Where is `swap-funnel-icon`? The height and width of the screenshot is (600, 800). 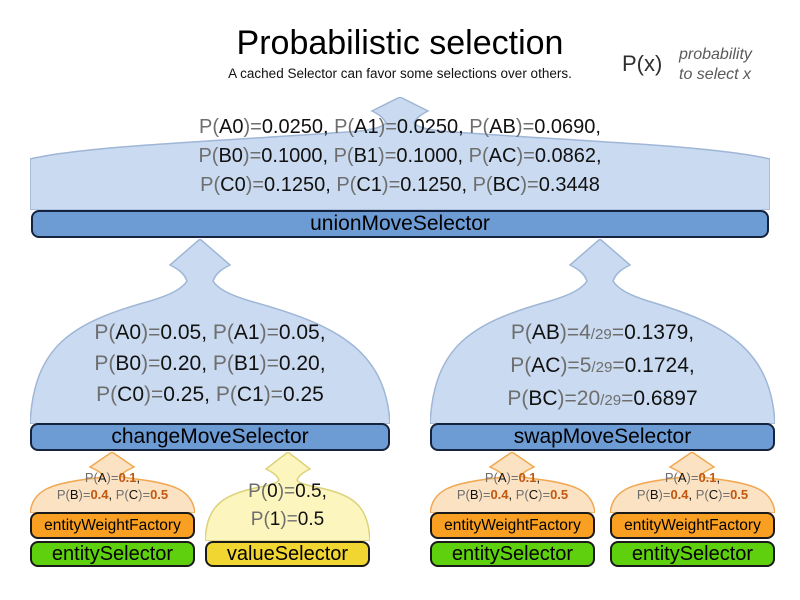
swap-funnel-icon is located at coordinates (602, 331).